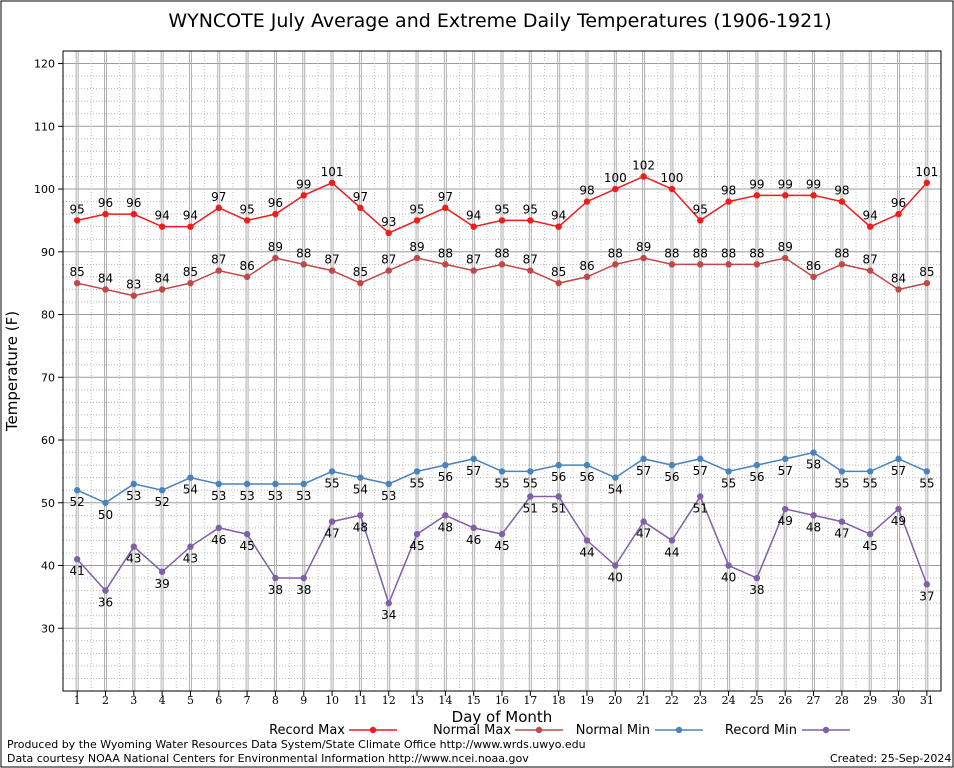 This screenshot has height=768, width=954. What do you see at coordinates (672, 700) in the screenshot?
I see `x-tick-label: 22` at bounding box center [672, 700].